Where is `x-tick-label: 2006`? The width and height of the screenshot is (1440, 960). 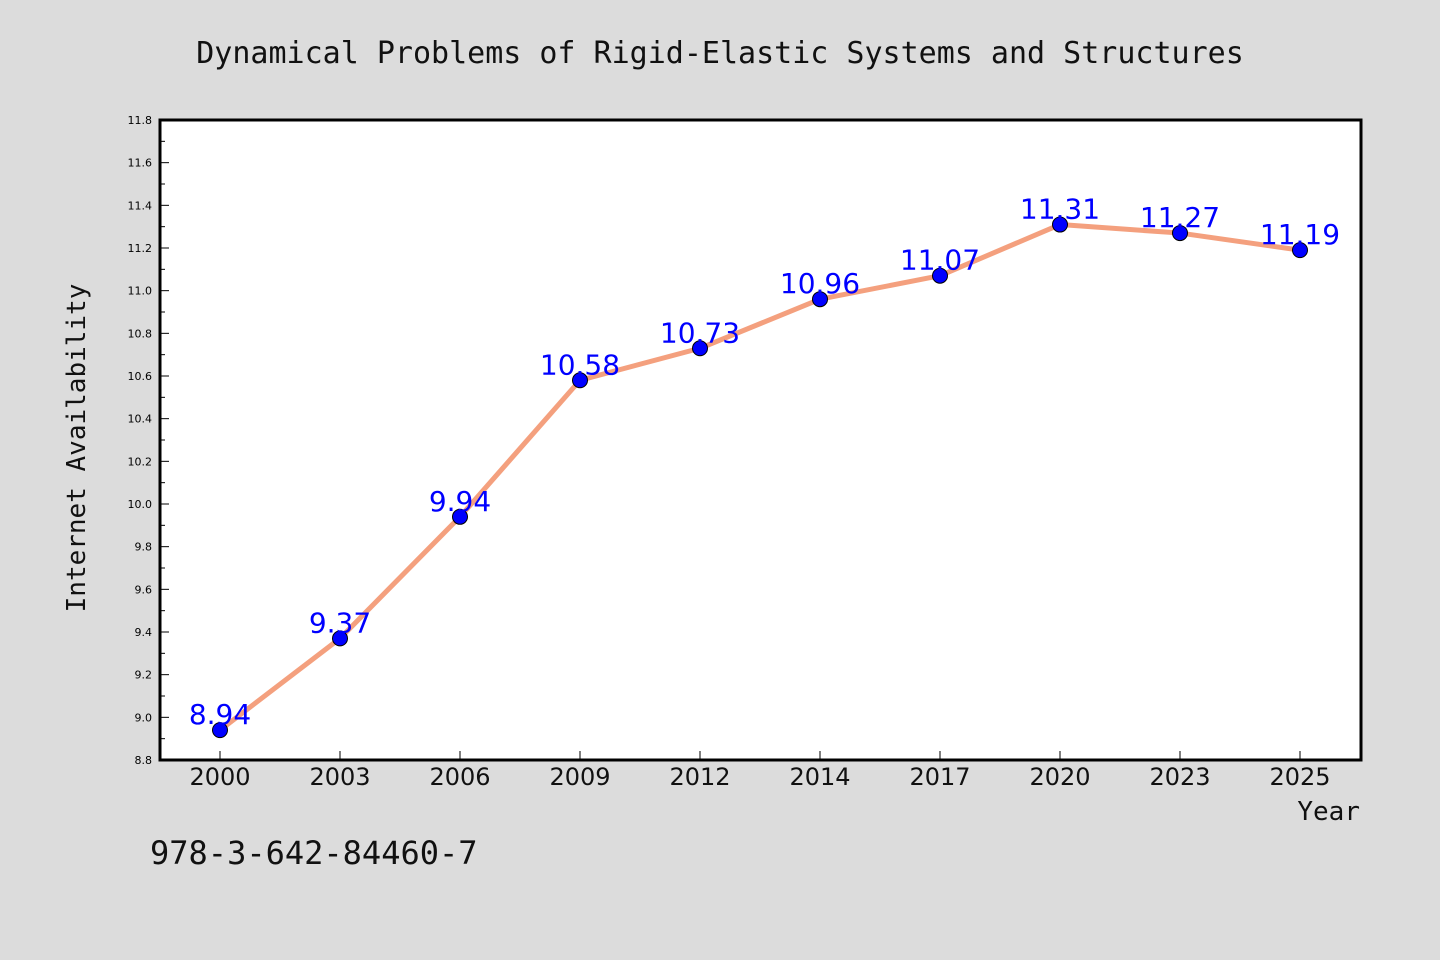 x-tick-label: 2006 is located at coordinates (459, 777).